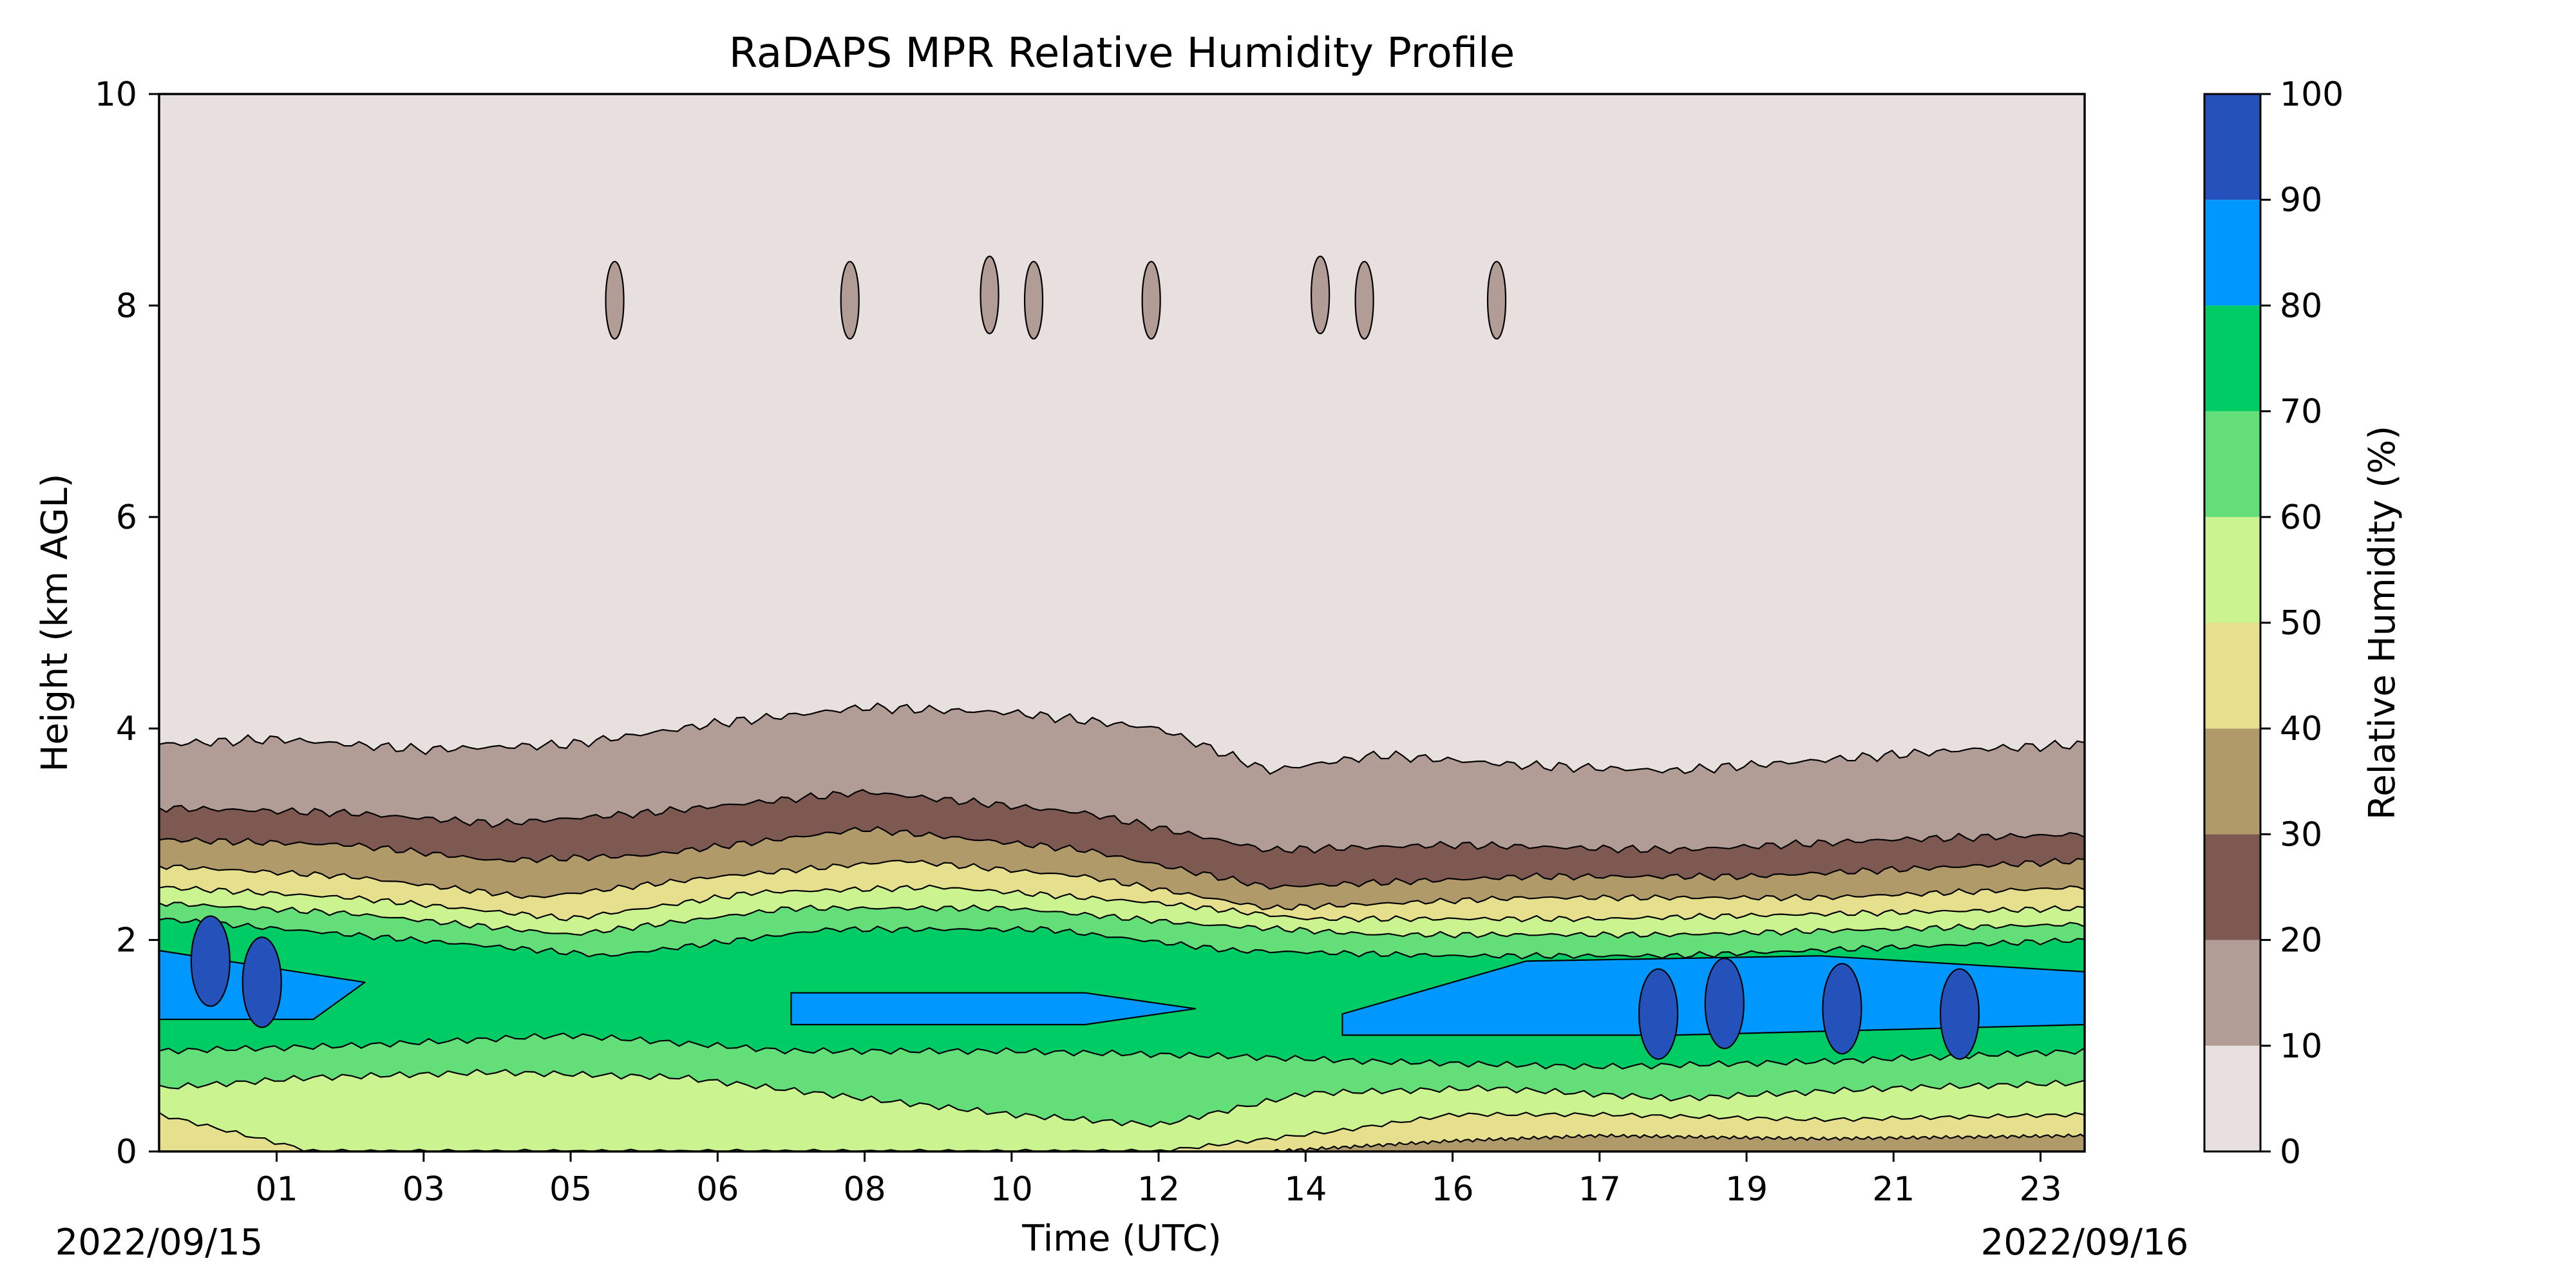 The height and width of the screenshot is (1288, 2576). What do you see at coordinates (116, 95) in the screenshot?
I see `y-tick-label: 10` at bounding box center [116, 95].